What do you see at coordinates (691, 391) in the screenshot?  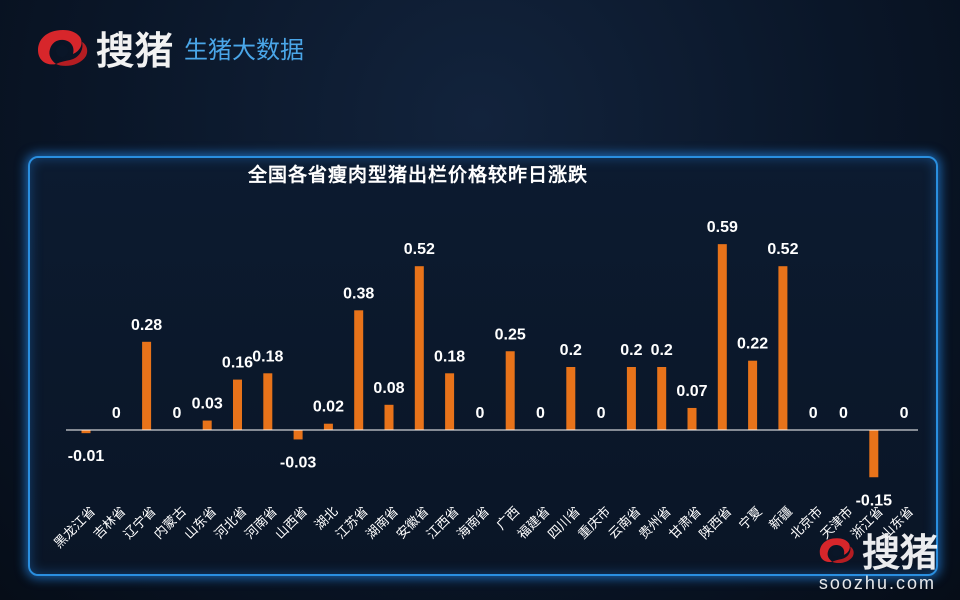 I see `data-label: 0.07` at bounding box center [691, 391].